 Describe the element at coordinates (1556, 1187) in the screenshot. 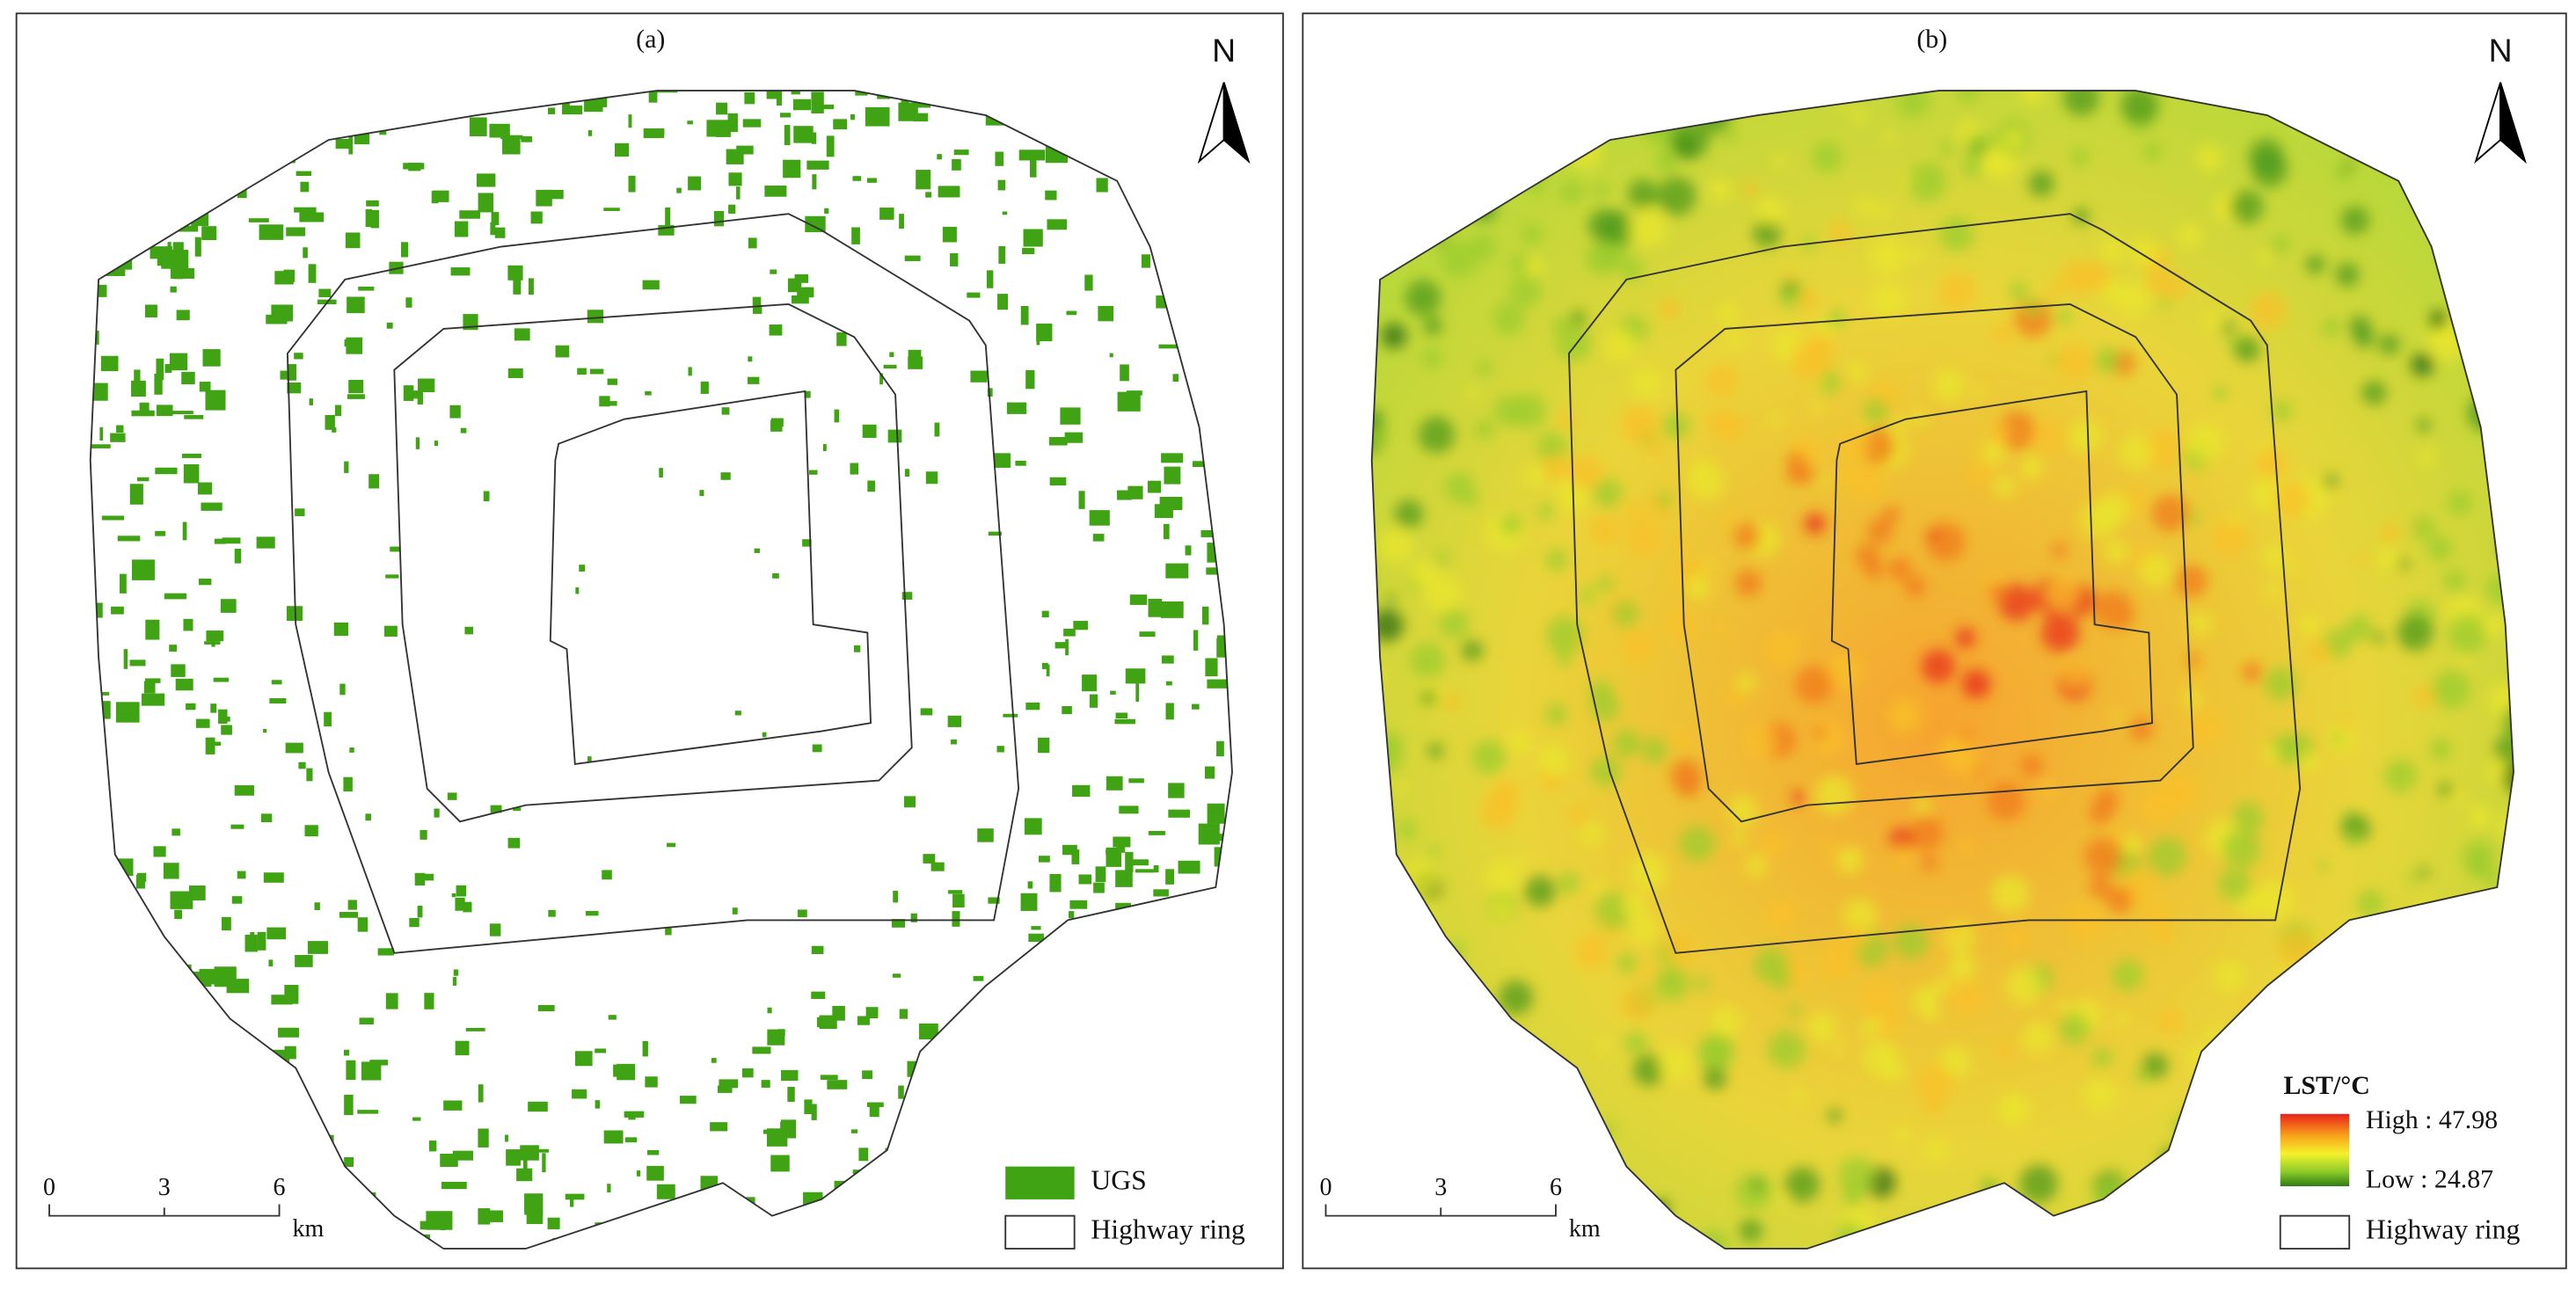

I see `scale-label: 6` at that location.